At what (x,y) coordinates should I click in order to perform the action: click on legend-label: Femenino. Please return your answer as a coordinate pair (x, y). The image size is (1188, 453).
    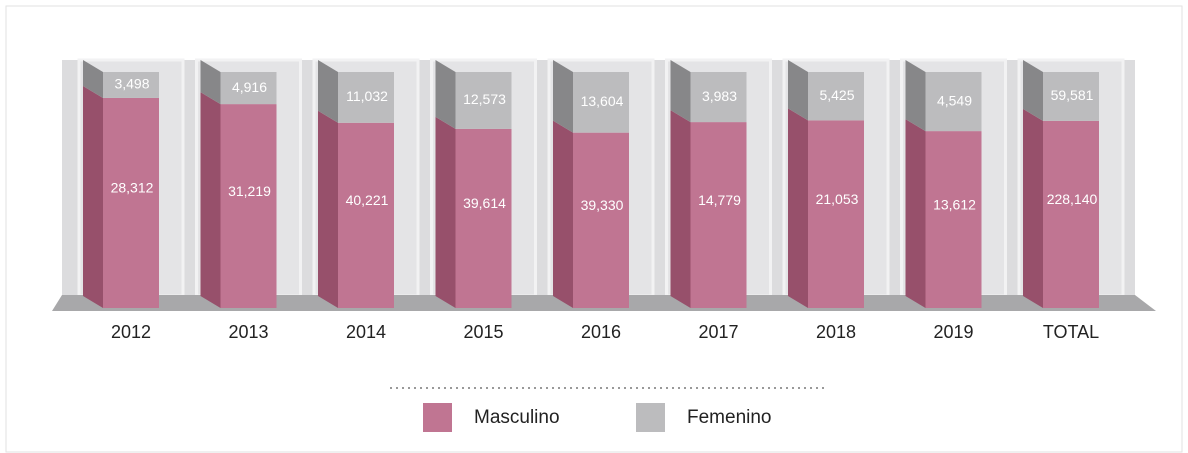
    Looking at the image, I should click on (729, 417).